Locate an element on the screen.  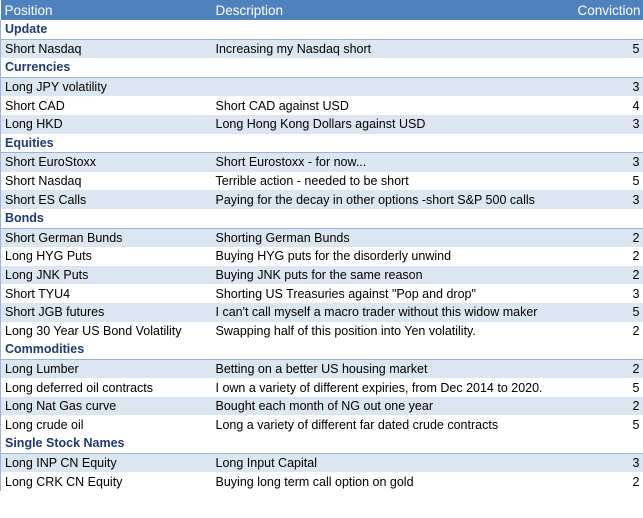
header-position: Position is located at coordinates (106, 10).